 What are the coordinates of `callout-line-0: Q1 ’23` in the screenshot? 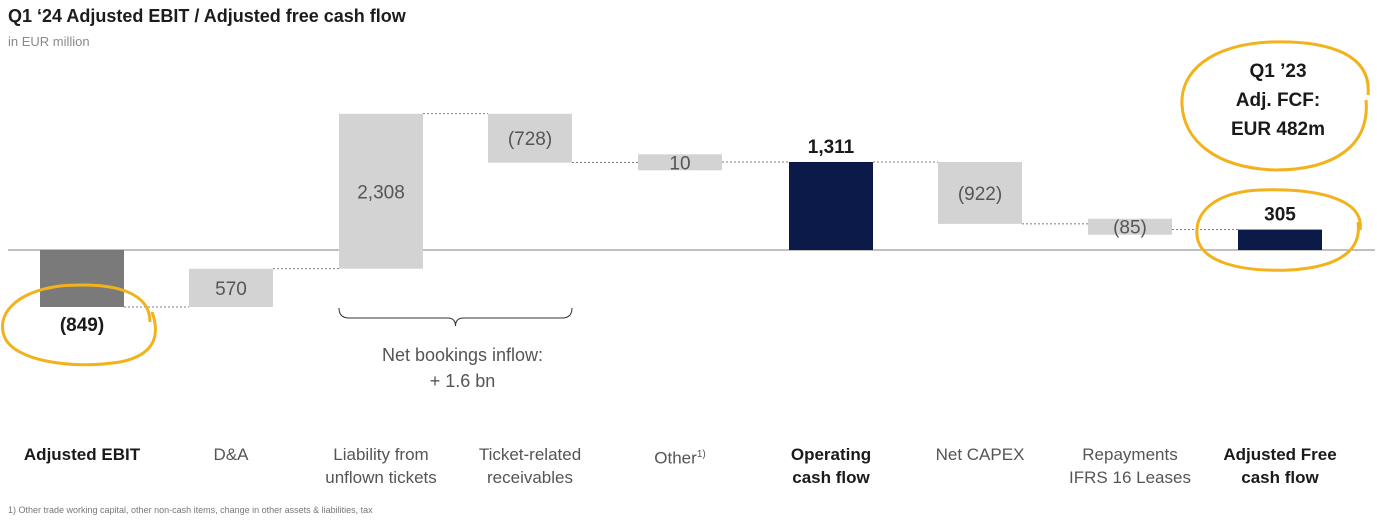 It's located at (1277, 71).